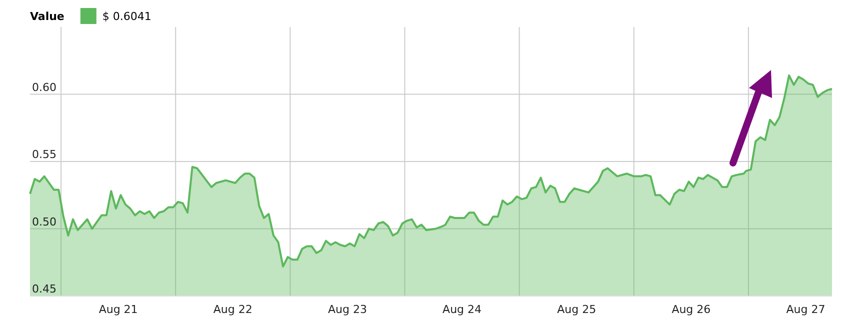 Image resolution: width=844 pixels, height=321 pixels. Describe the element at coordinates (44, 221) in the screenshot. I see `y-tick-label: 0.50` at that location.